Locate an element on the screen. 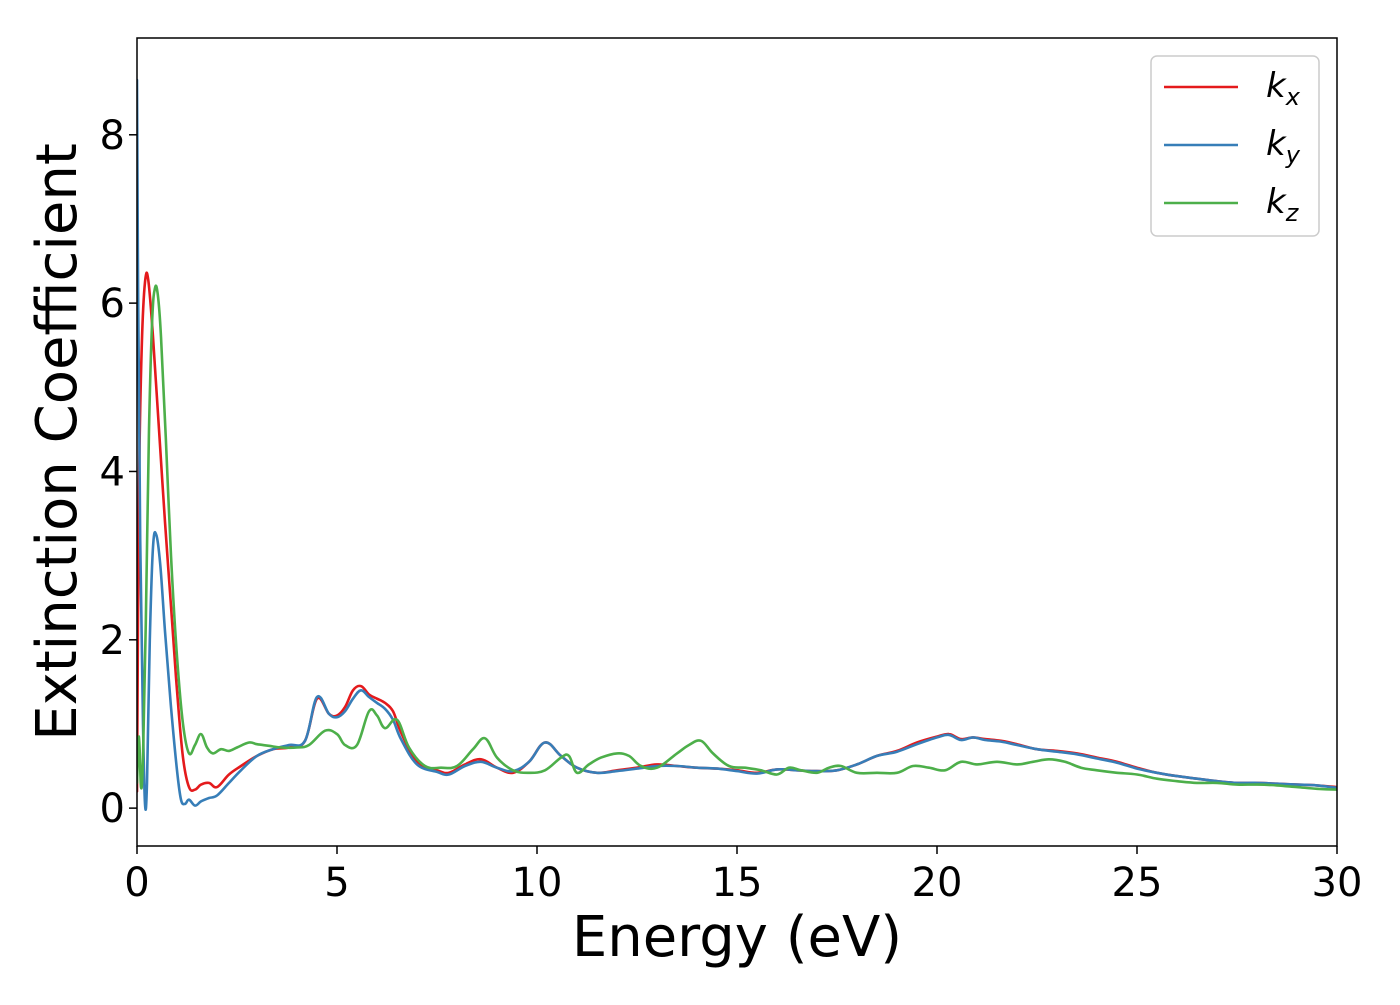  y-tick-label: 8 is located at coordinates (112, 136).